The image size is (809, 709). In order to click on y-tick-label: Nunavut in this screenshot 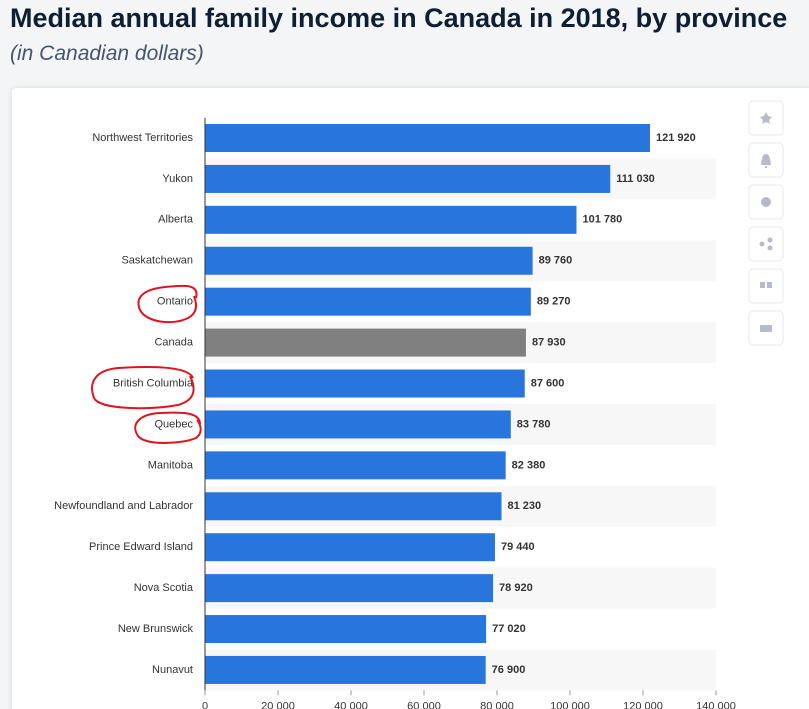, I will do `click(172, 670)`.